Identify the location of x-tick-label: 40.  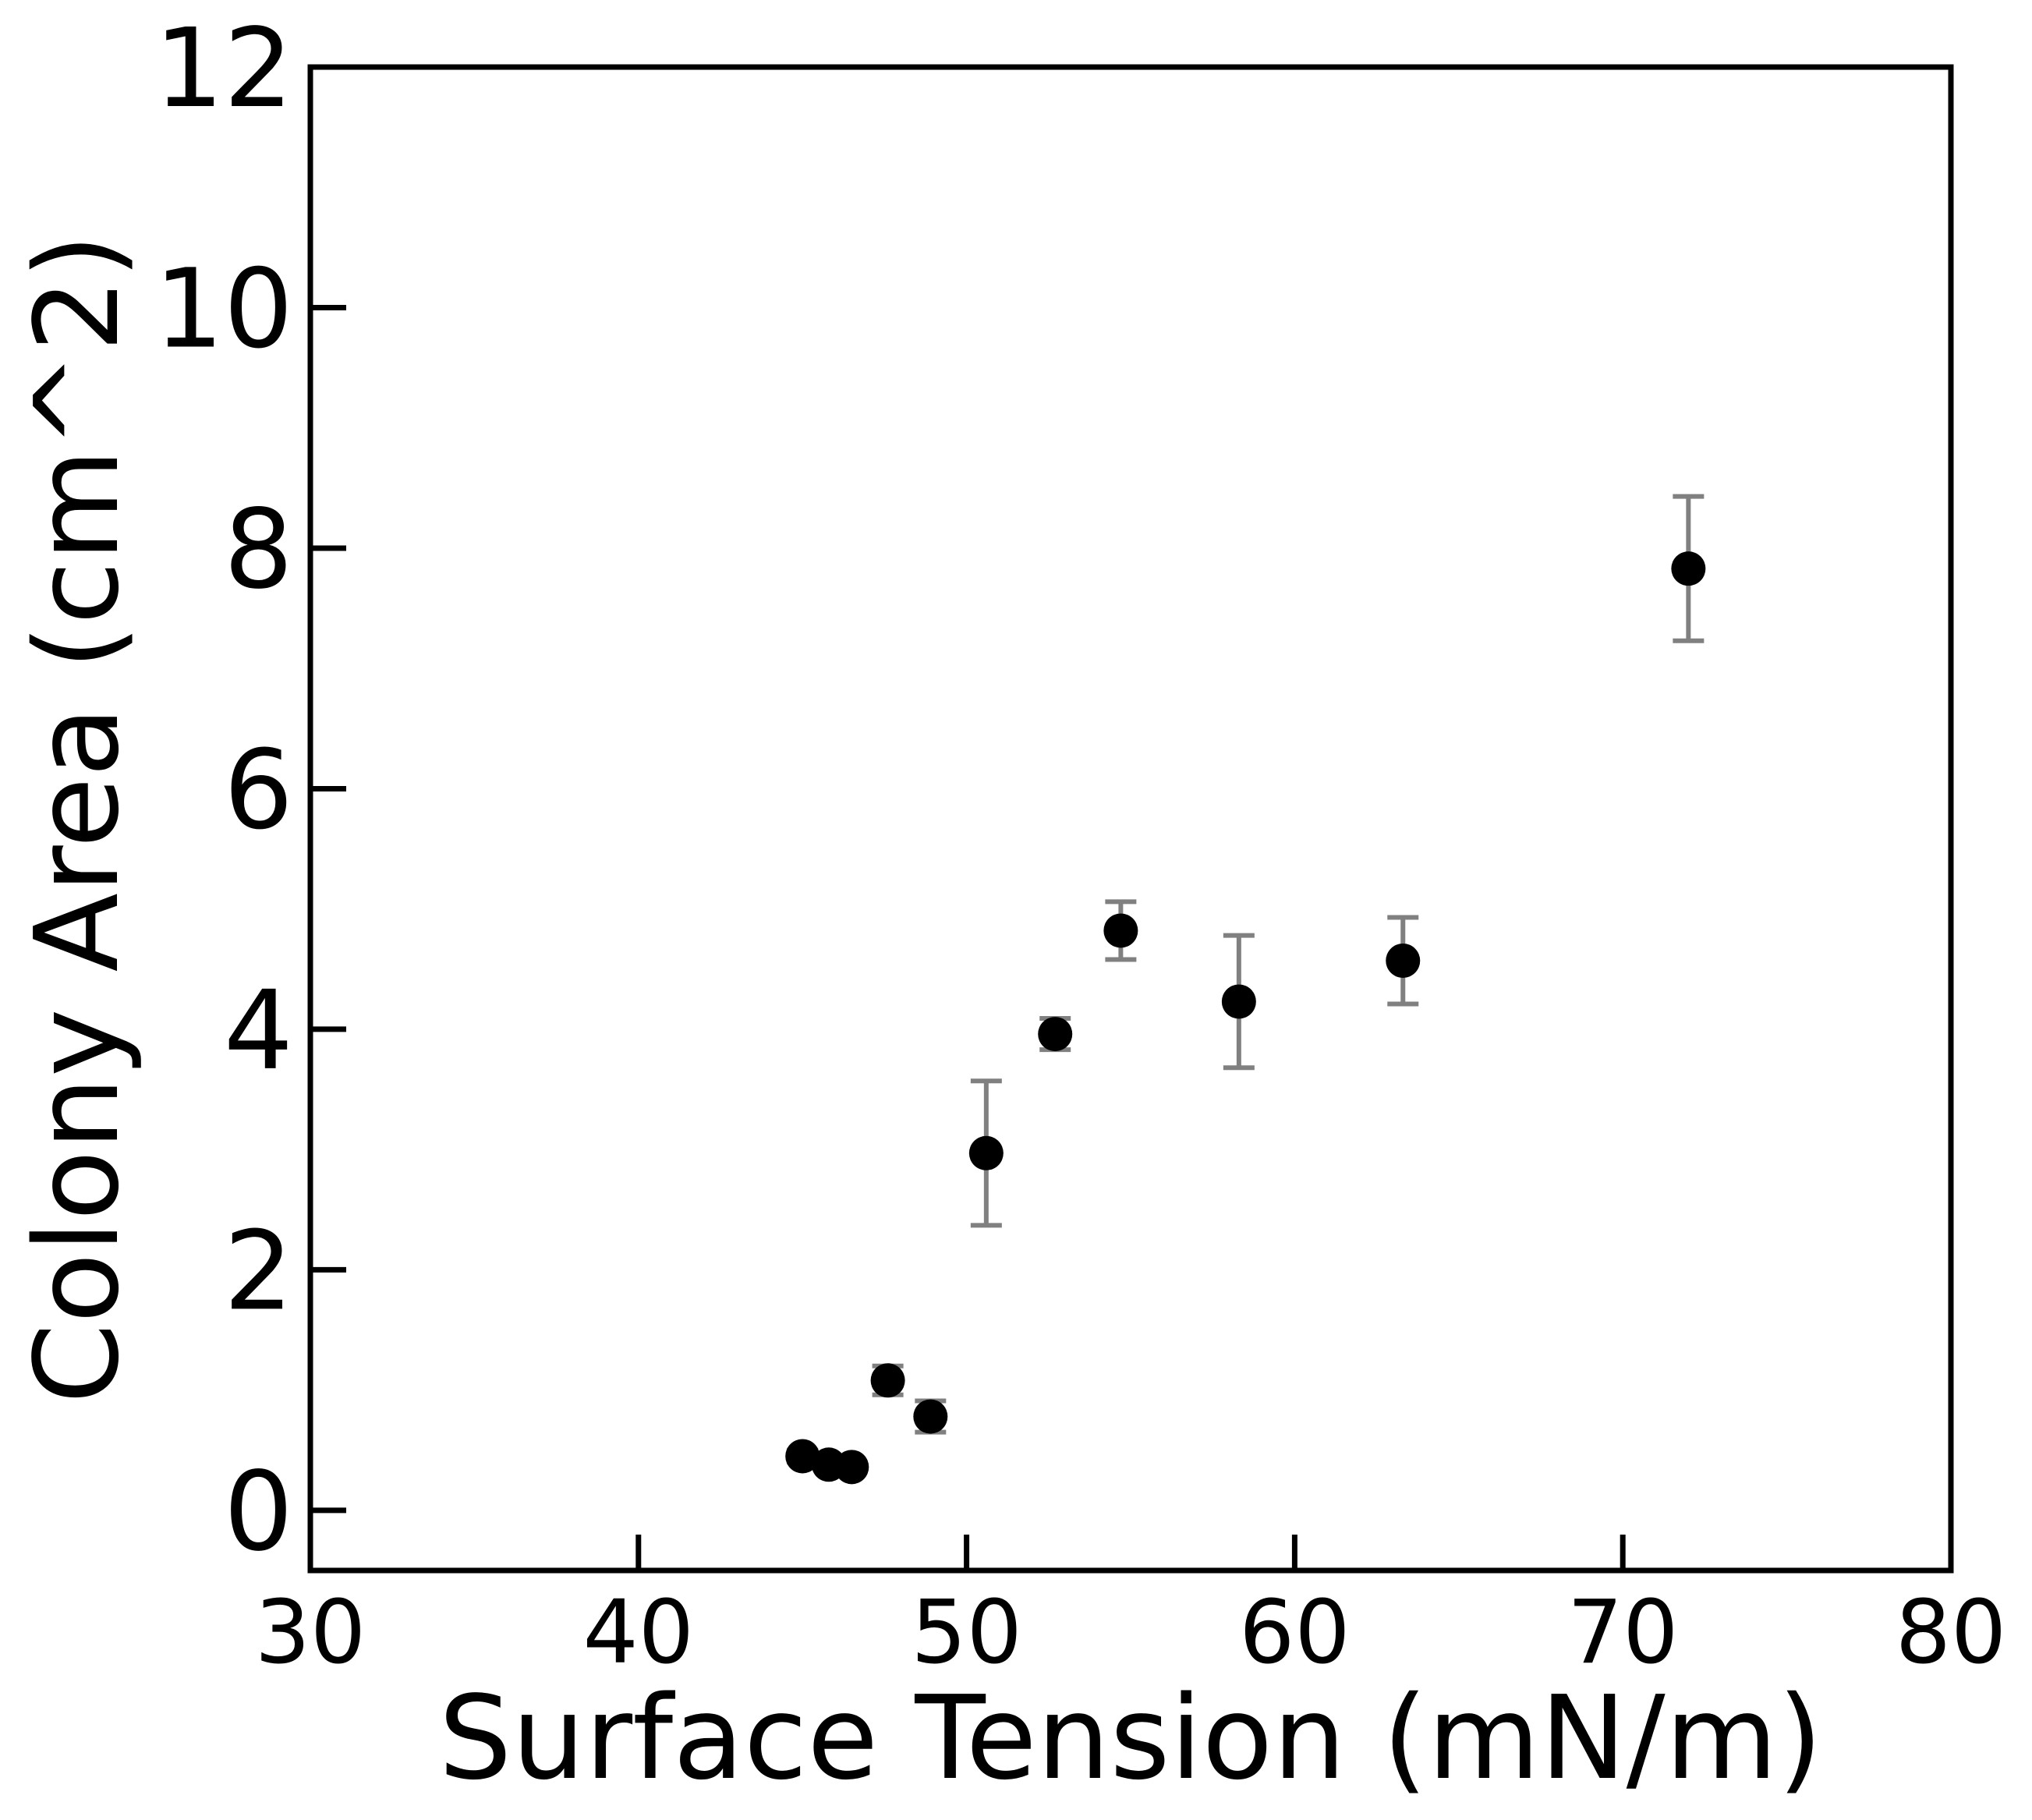
(639, 1633).